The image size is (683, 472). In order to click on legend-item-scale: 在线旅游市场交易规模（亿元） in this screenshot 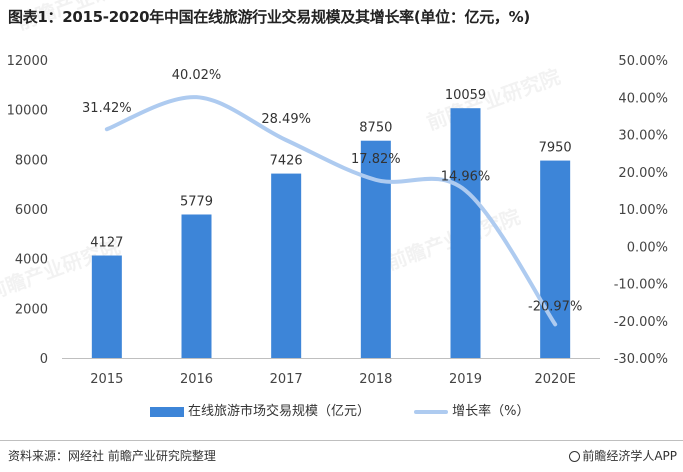, I will do `click(260, 409)`.